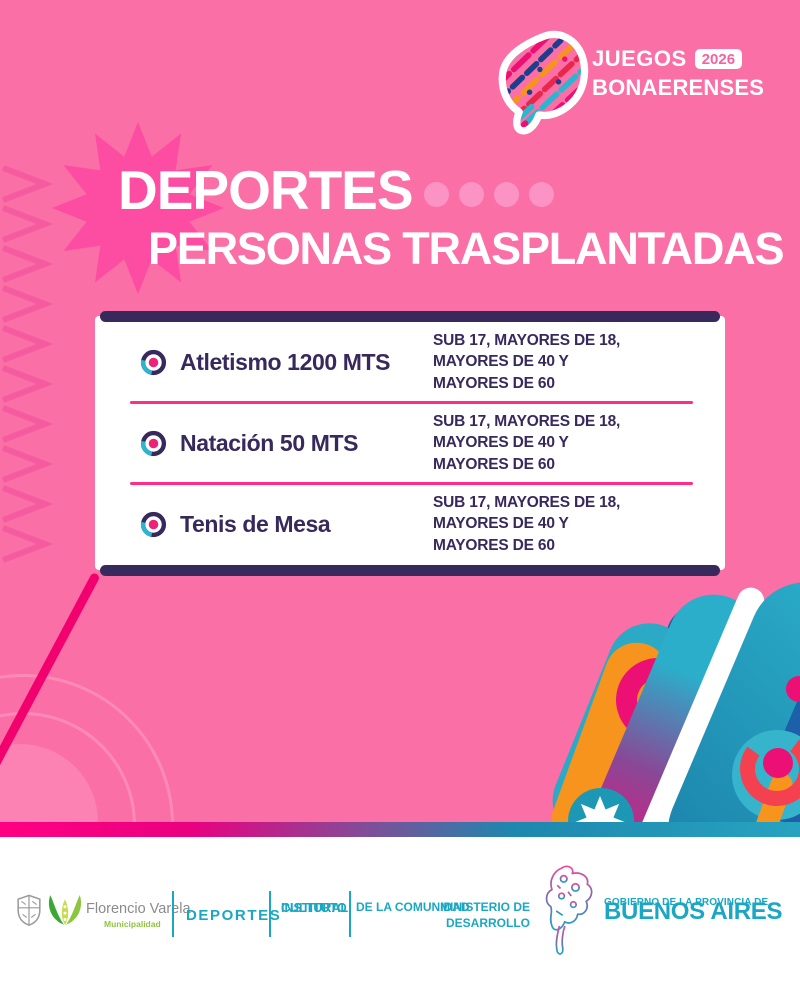 The height and width of the screenshot is (1000, 800). Describe the element at coordinates (569, 910) in the screenshot. I see `province-map-doodle` at that location.